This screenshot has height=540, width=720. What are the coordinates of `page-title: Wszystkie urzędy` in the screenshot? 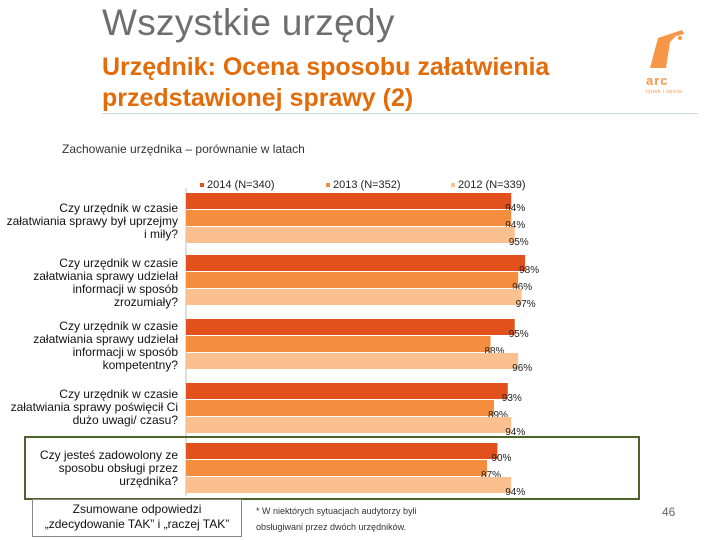 It's located at (248, 22).